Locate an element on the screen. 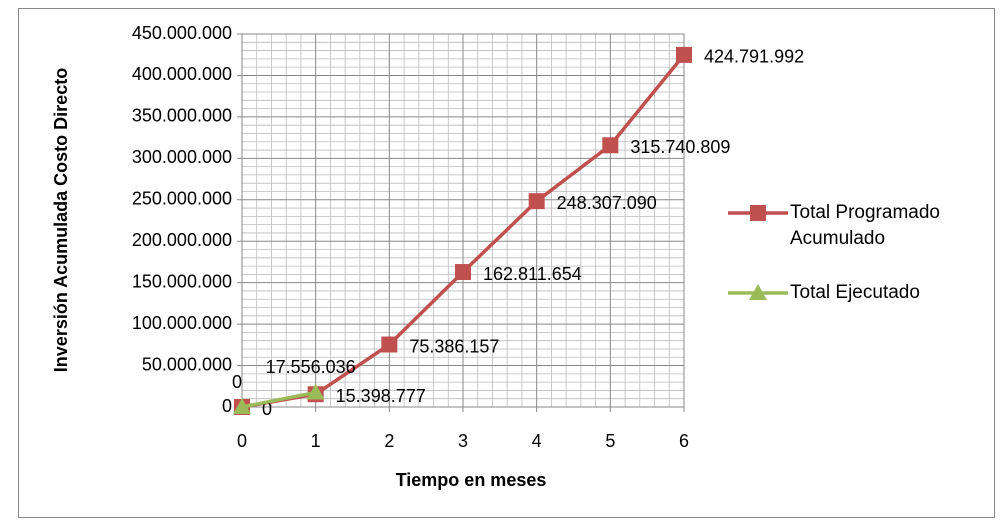 The height and width of the screenshot is (526, 1003). x-tick-label: 1 is located at coordinates (316, 441).